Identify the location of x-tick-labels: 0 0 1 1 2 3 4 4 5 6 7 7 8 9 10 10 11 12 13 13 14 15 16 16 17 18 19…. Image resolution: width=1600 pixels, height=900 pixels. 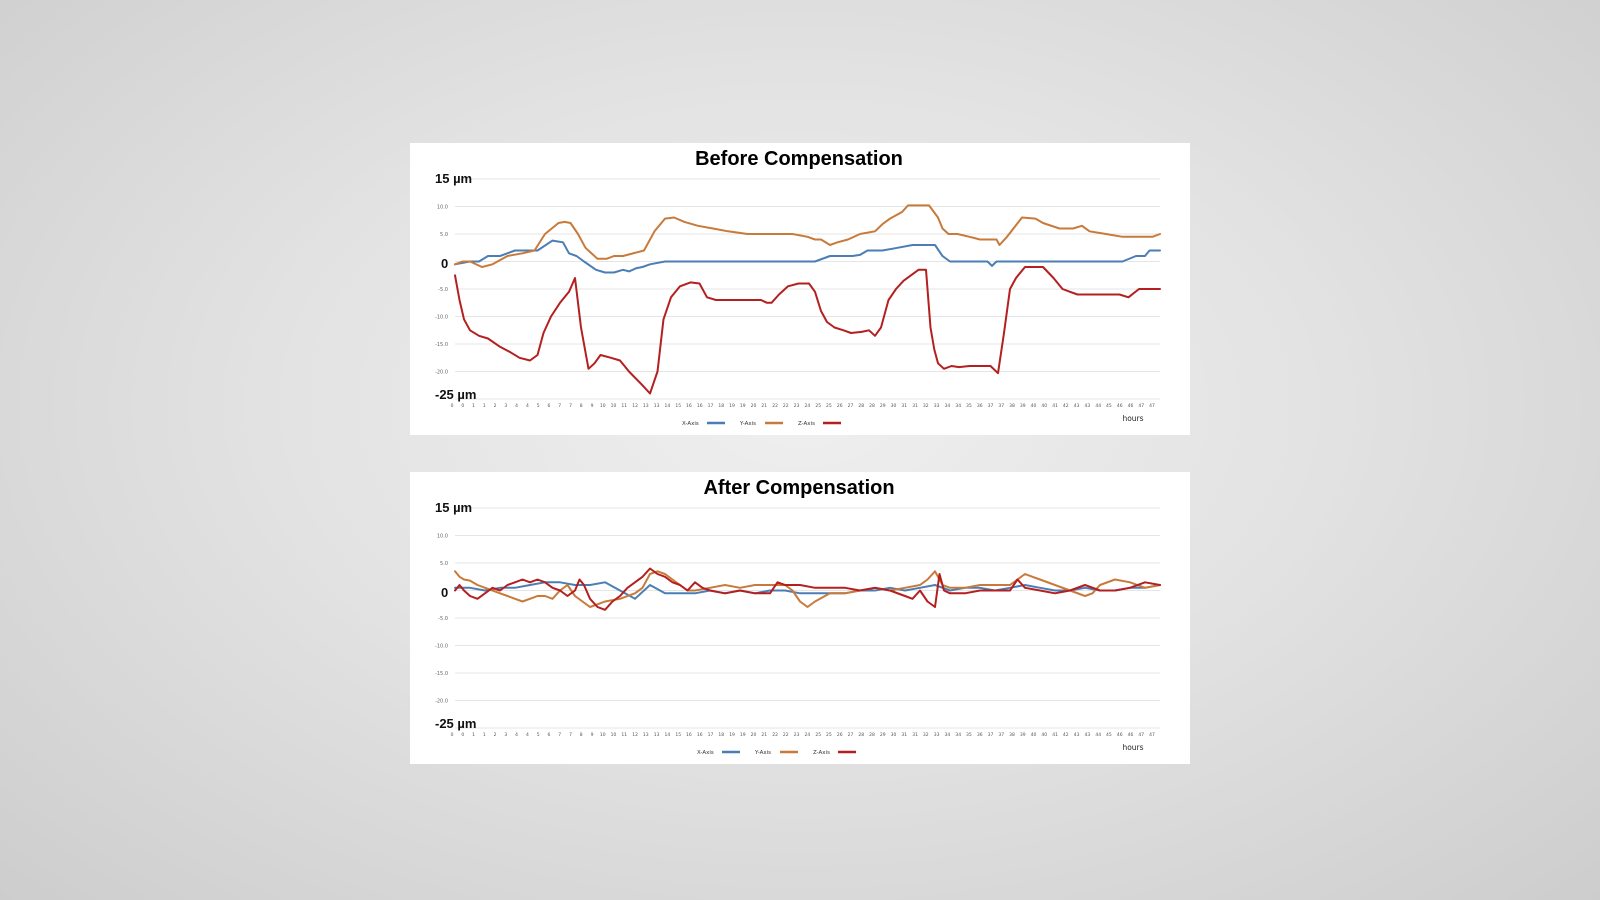
(803, 735).